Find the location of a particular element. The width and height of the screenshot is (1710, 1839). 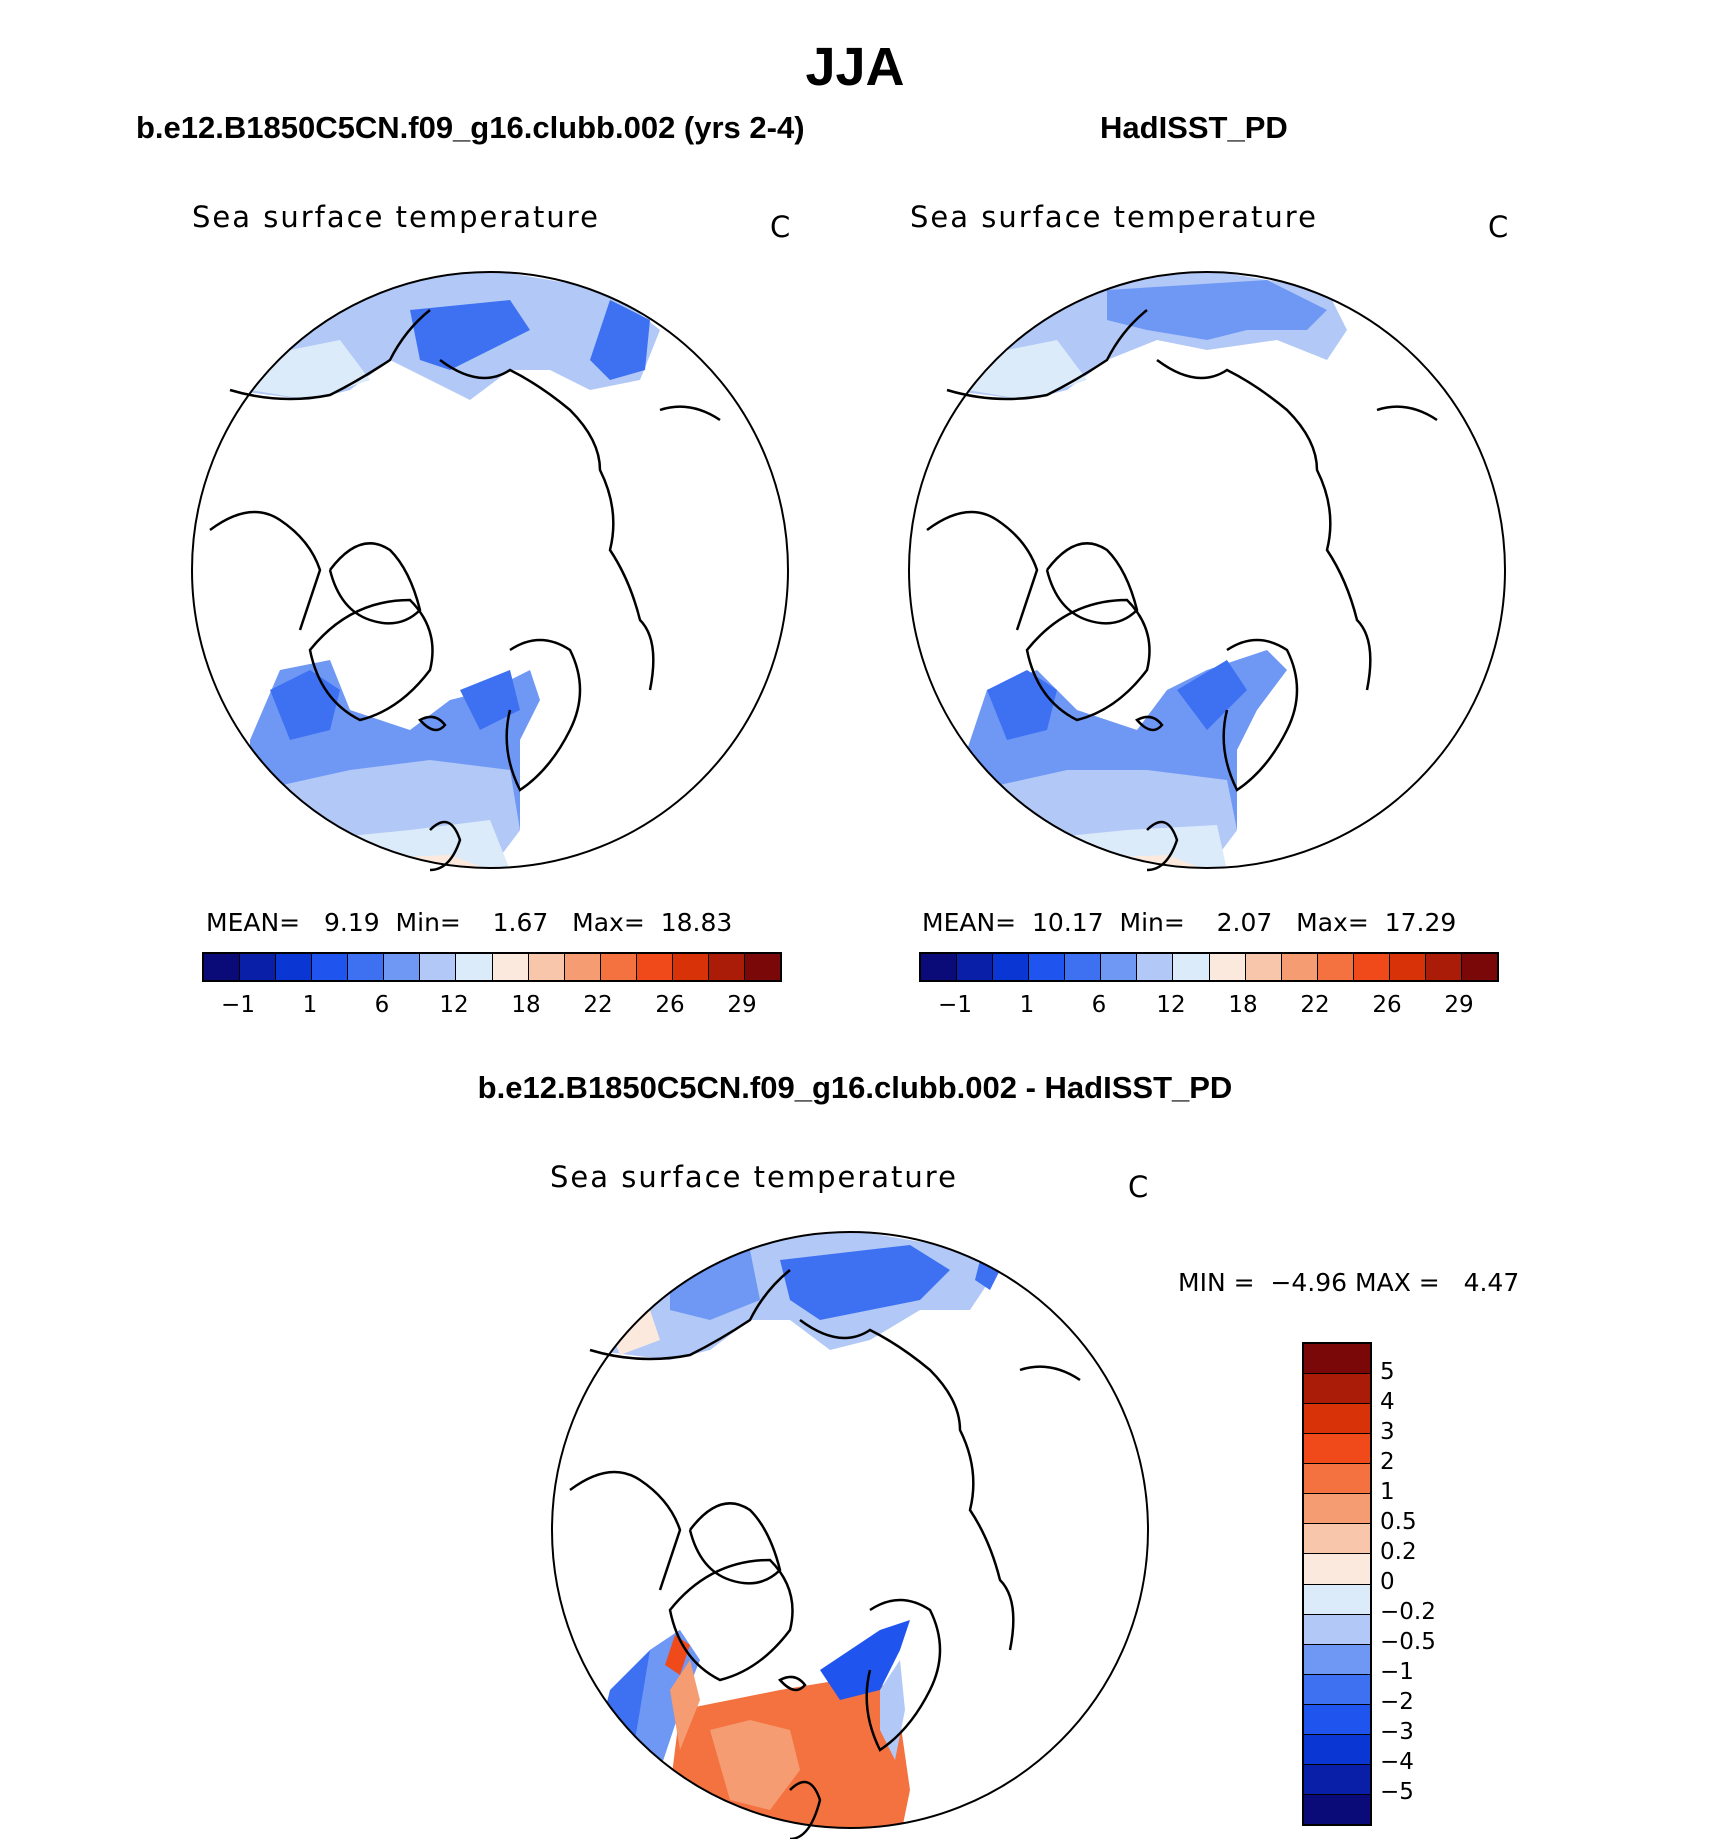

model-colorbar-tick-label: 1 is located at coordinates (310, 1005).